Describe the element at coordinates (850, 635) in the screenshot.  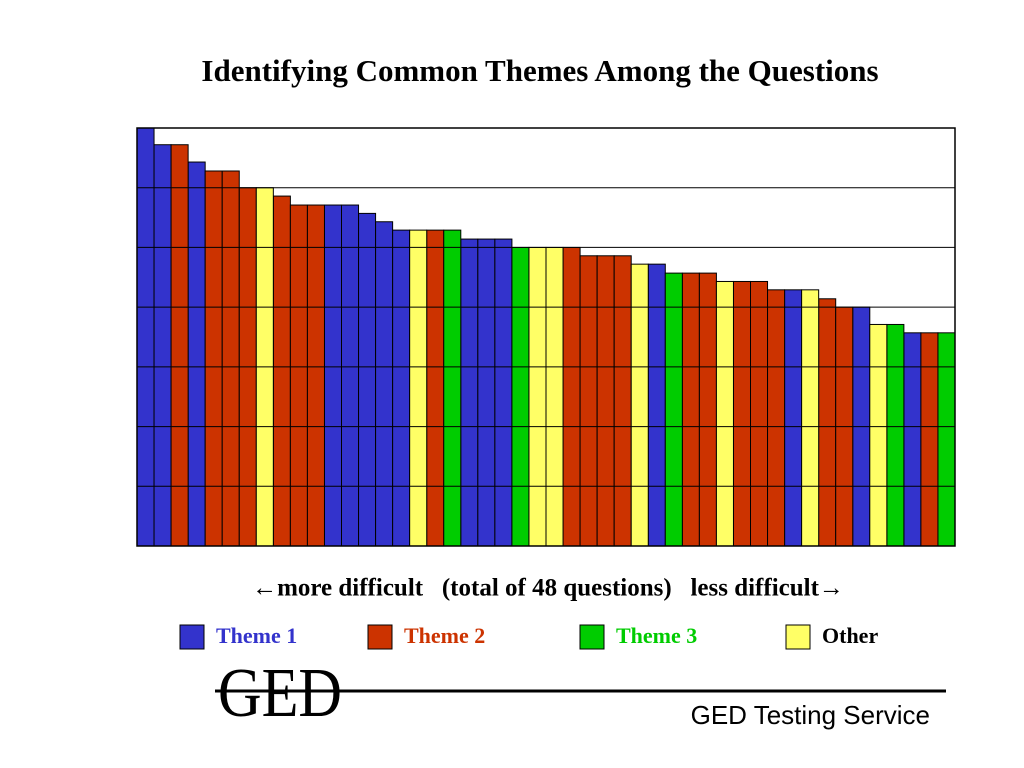
I see `legend-label: Other` at that location.